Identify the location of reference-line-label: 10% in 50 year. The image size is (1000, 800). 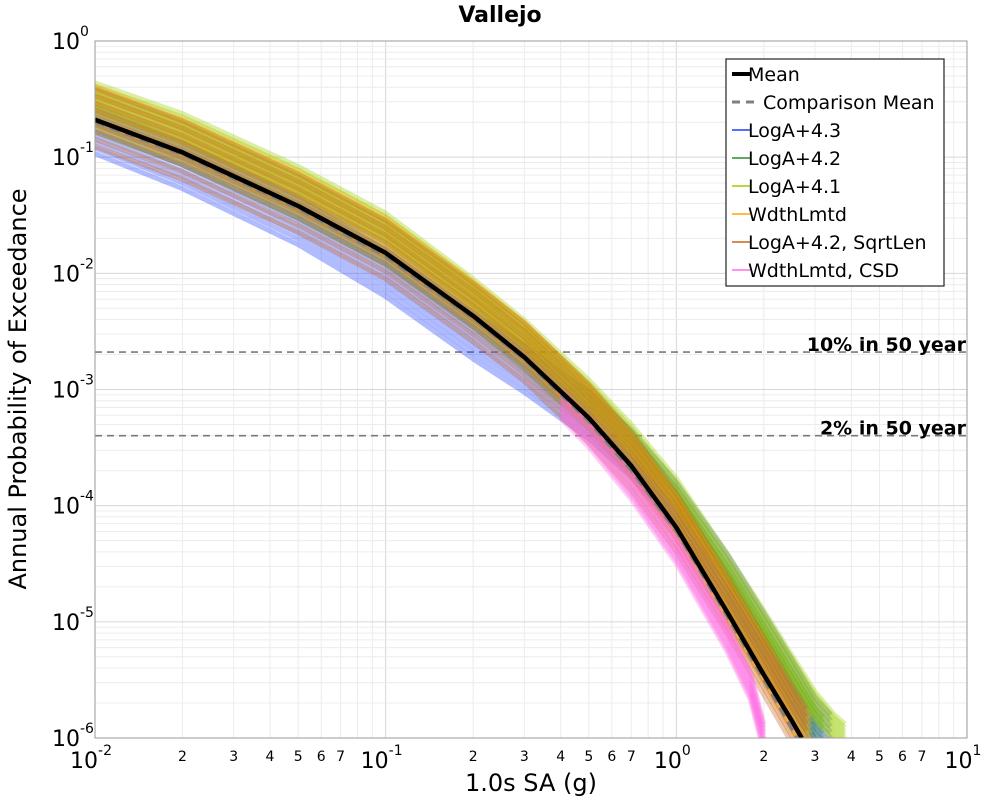
(887, 345).